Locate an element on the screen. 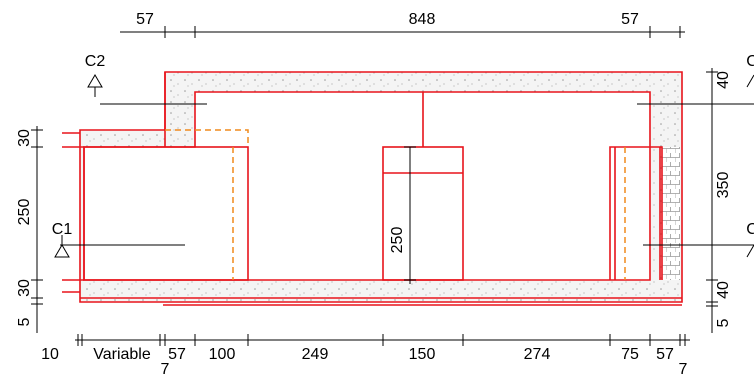  top-dimension: 848 is located at coordinates (422, 19).